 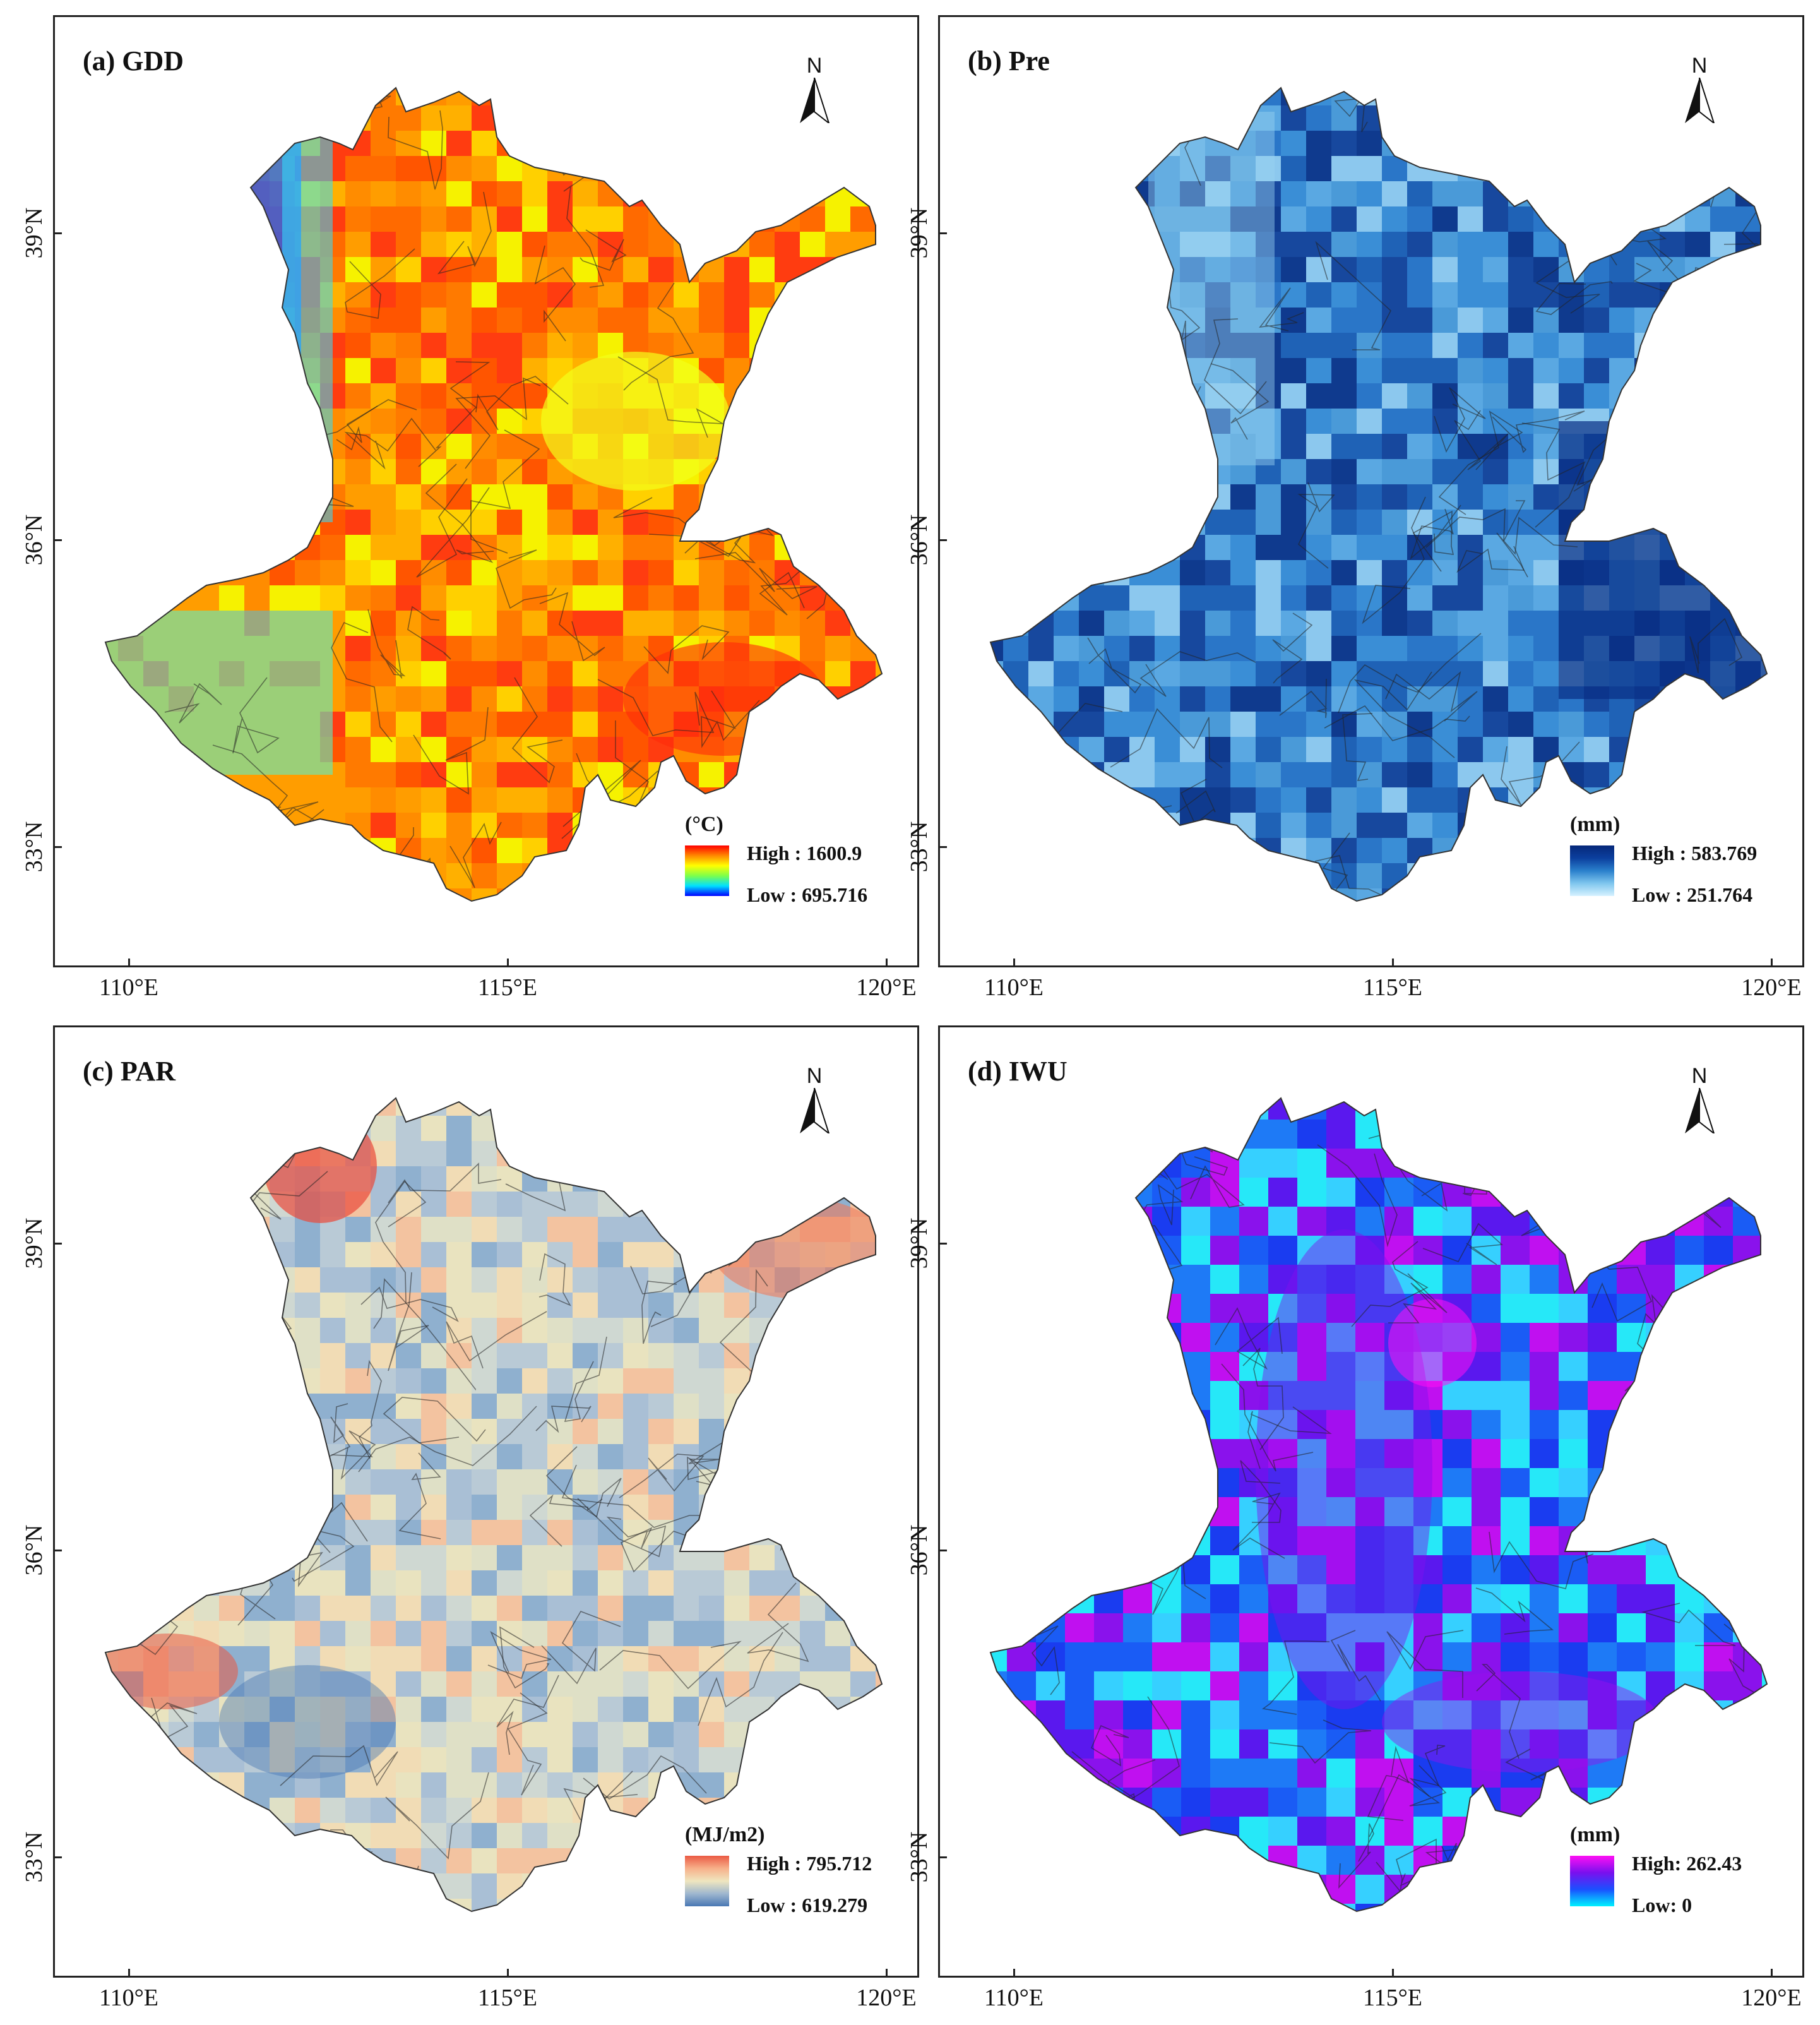 What do you see at coordinates (1662, 1905) in the screenshot?
I see `legend-low: Low: 0` at bounding box center [1662, 1905].